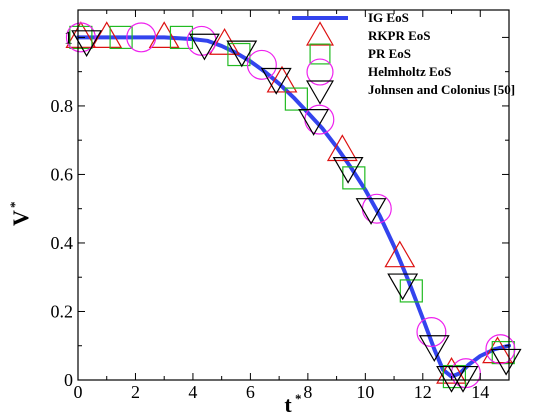 The height and width of the screenshot is (420, 536). I want to click on legend-label: PR EoS, so click(389, 53).